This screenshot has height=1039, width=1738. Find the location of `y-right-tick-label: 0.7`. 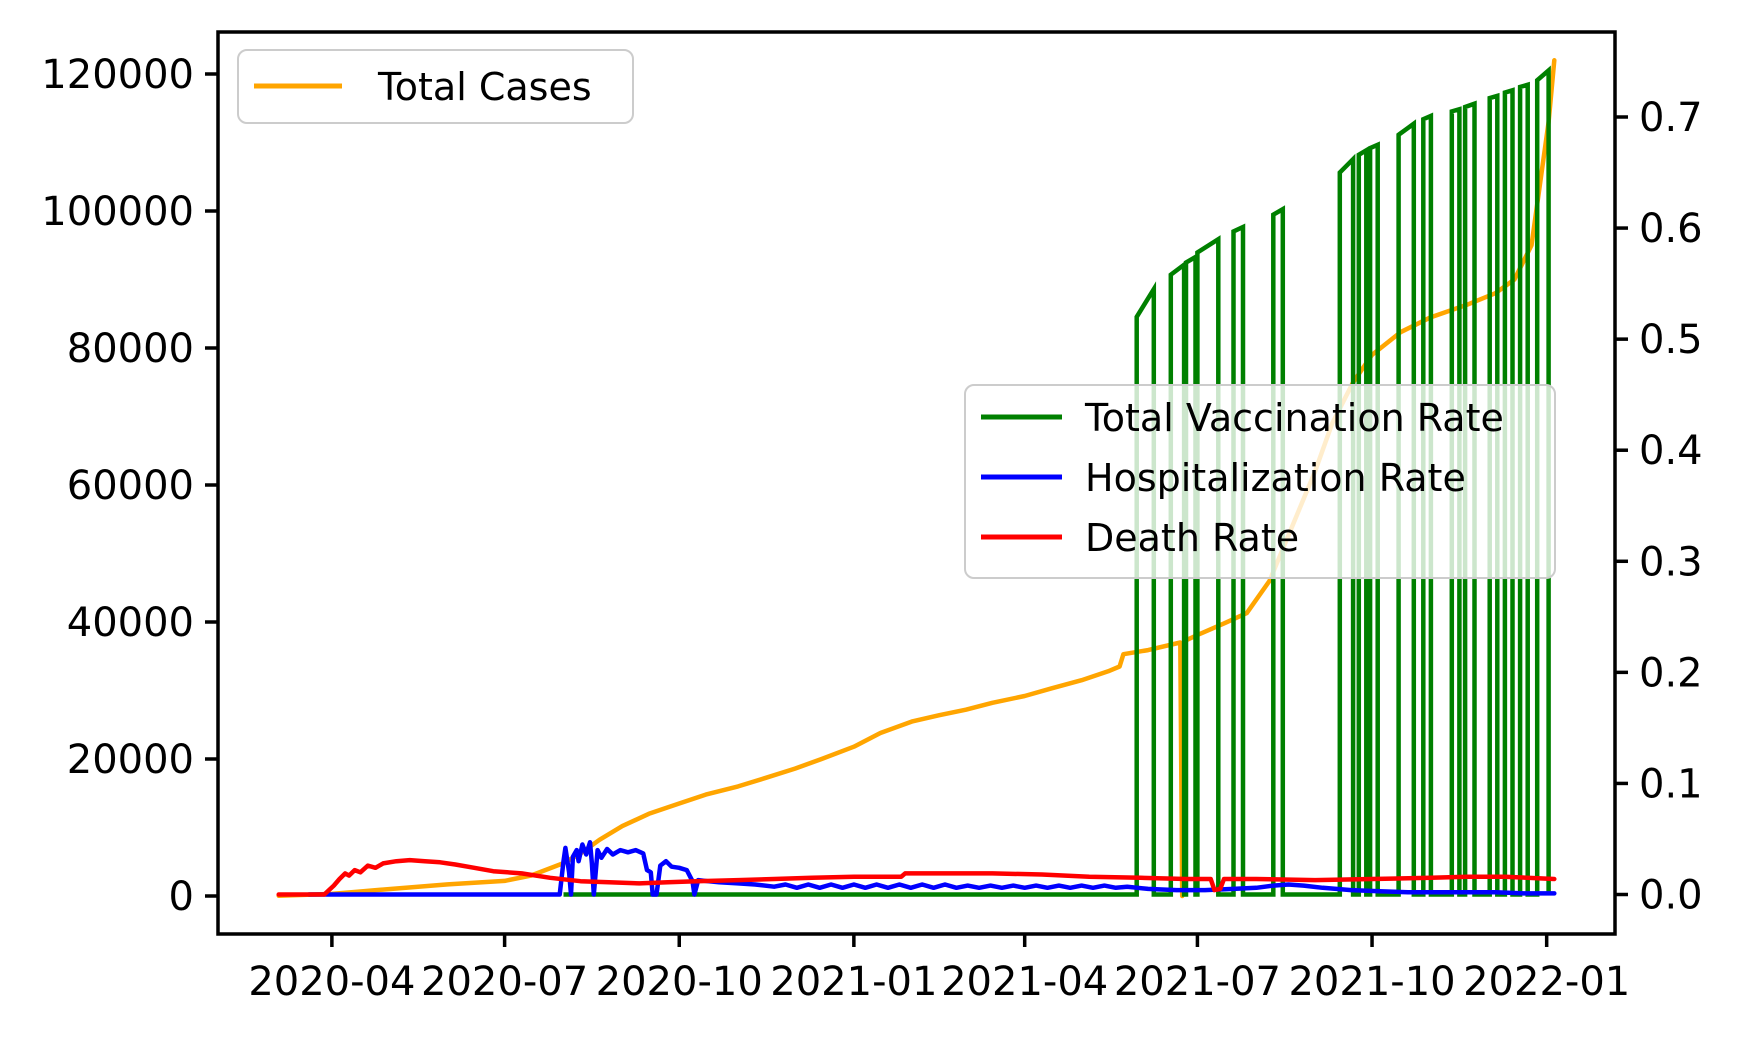

y-right-tick-label: 0.7 is located at coordinates (1671, 118).